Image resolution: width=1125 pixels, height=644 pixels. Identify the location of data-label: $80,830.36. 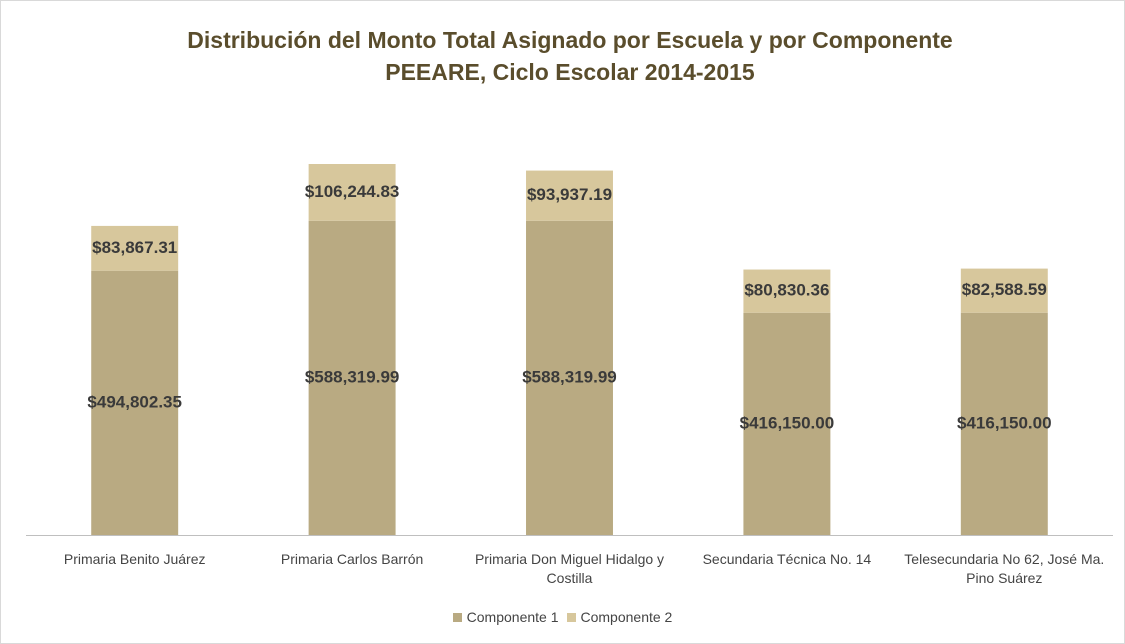
(786, 290).